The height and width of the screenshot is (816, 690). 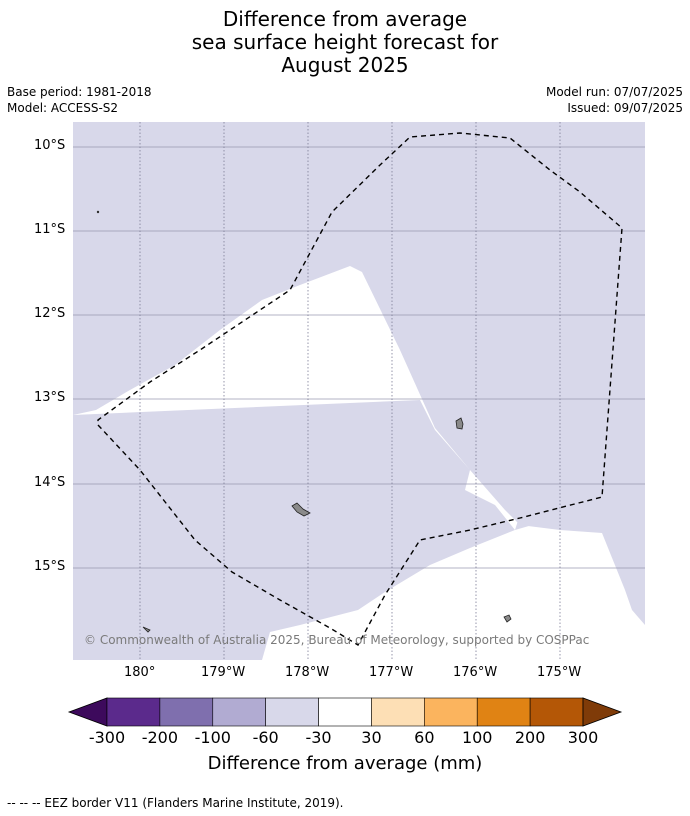 I want to click on lat-label-14s: 14°S, so click(x=50, y=482).